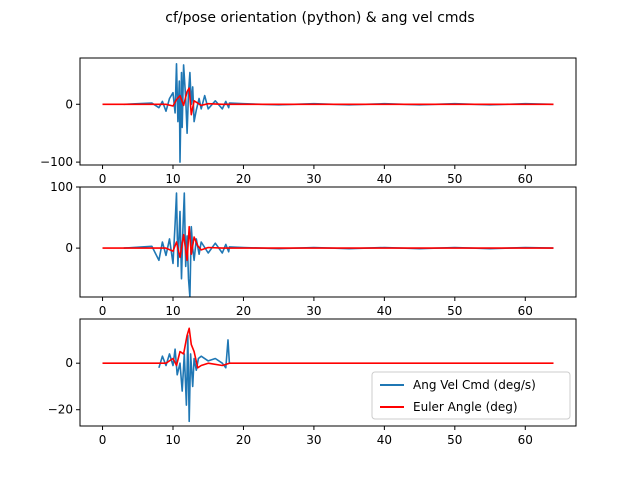 This screenshot has height=480, width=640. What do you see at coordinates (313, 311) in the screenshot?
I see `subplot-2-xtick-label: 30` at bounding box center [313, 311].